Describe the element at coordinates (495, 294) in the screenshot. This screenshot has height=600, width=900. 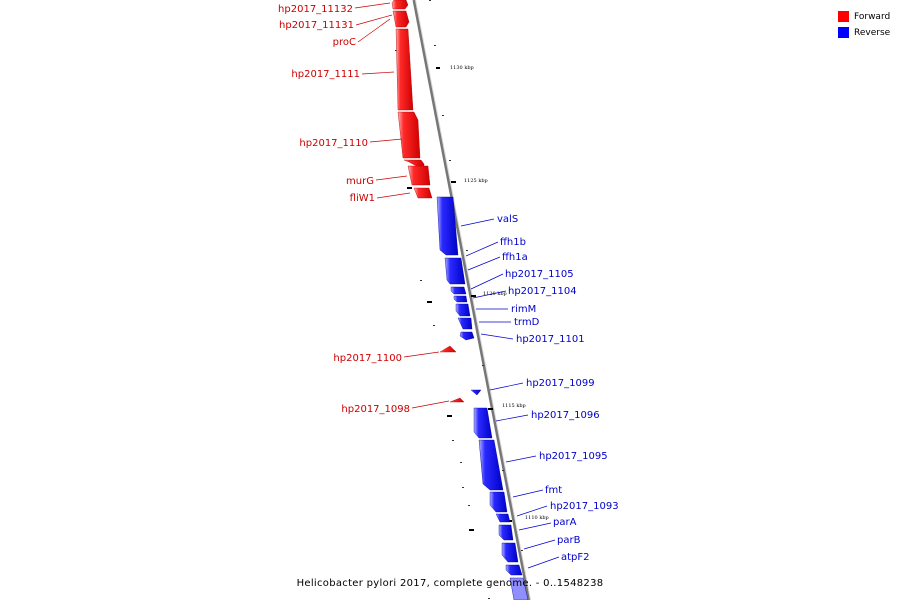
I see `scale-label-1120: 1120 kbp` at that location.